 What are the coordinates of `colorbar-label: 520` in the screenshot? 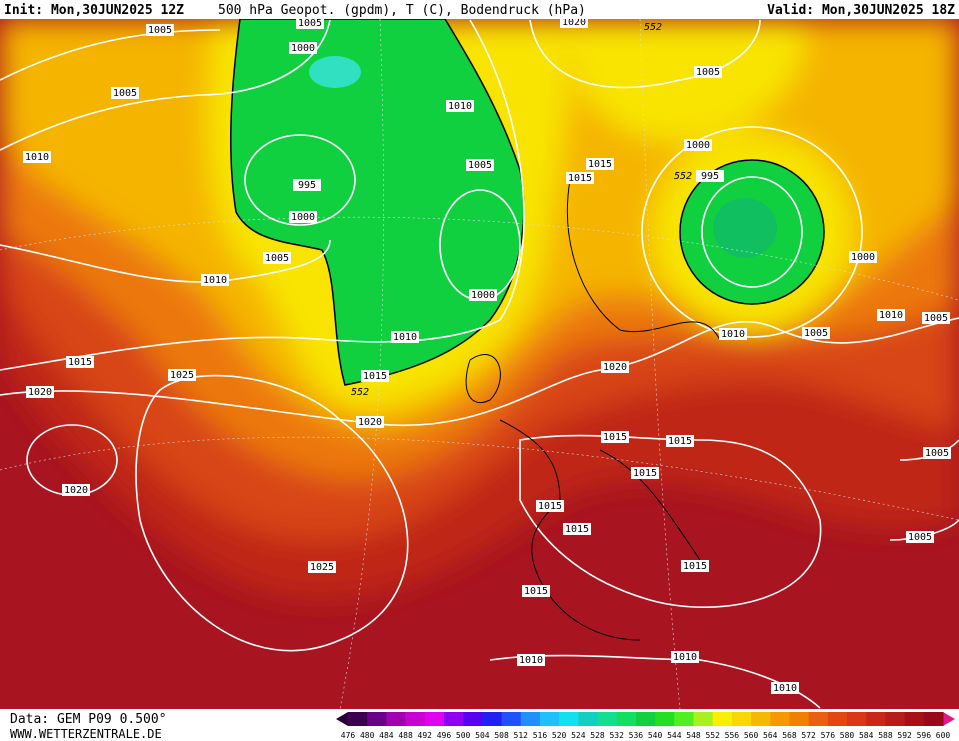 It's located at (559, 735).